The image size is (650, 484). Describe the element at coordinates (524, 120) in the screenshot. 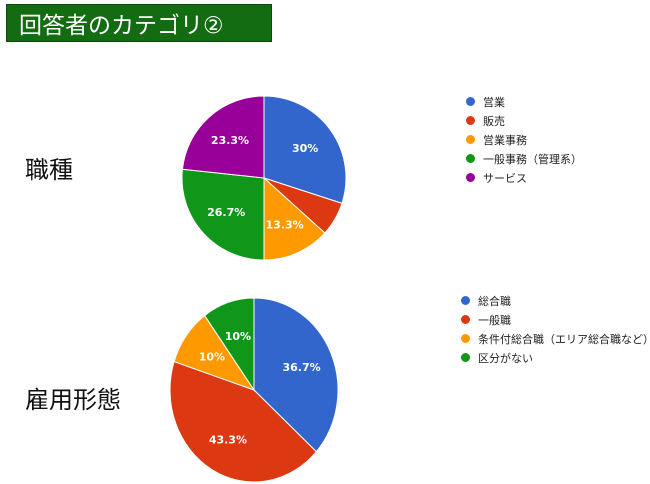

I see `legend1-item-1: 販売` at that location.